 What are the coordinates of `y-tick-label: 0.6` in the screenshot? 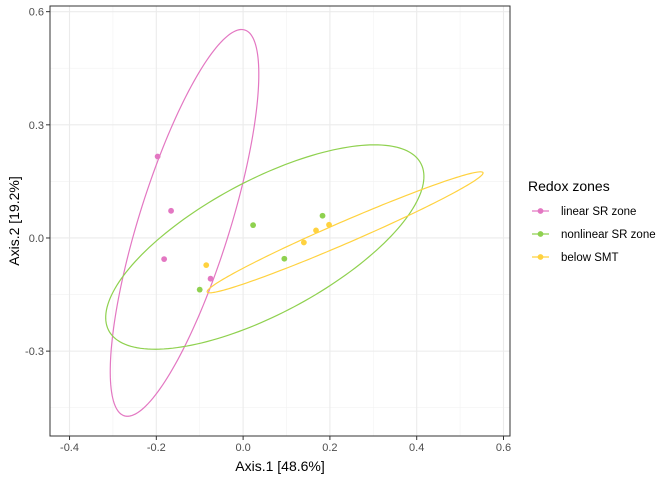 It's located at (36, 13).